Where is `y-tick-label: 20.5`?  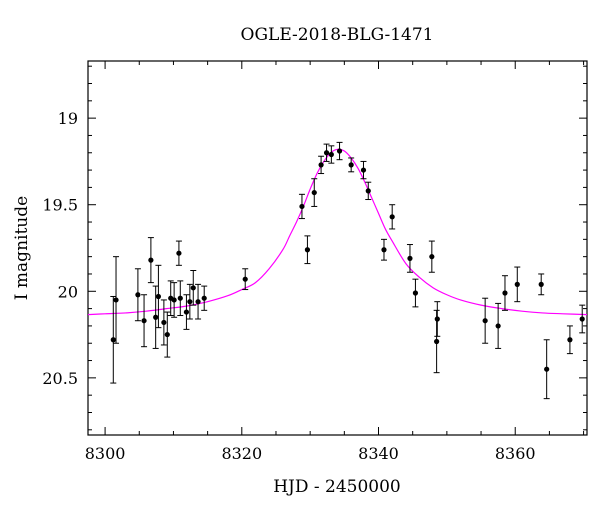
y-tick-label: 20.5 is located at coordinates (60, 378).